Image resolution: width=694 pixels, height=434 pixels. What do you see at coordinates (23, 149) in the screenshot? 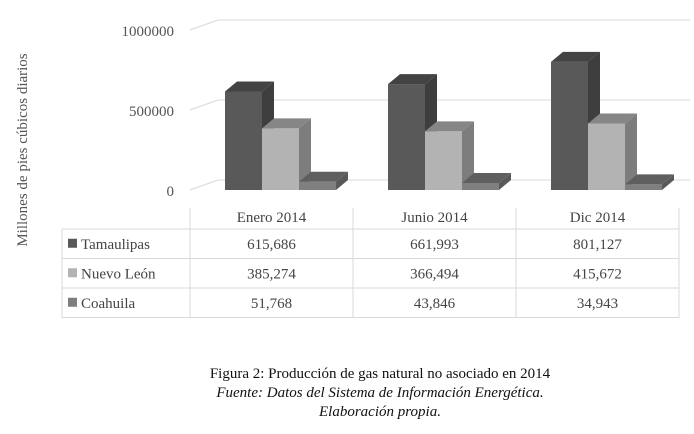
I see `y-axis-label: Millones de pies cúbicos diarios` at bounding box center [23, 149].